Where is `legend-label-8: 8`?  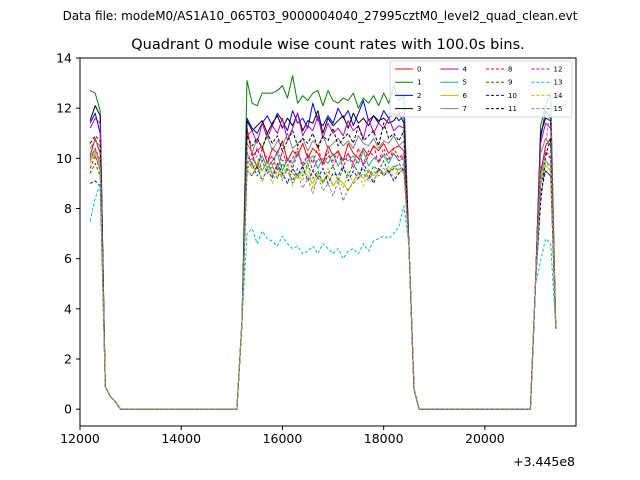
legend-label-8: 8 is located at coordinates (510, 70).